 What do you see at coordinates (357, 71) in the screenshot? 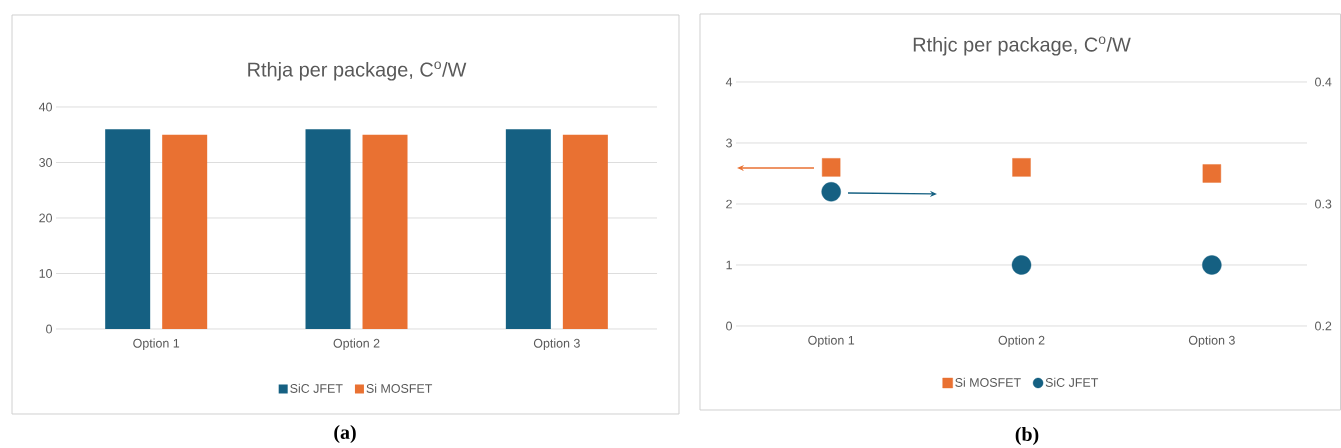
I see `chart-title: Rthja per package, C$^{o}$/W` at bounding box center [357, 71].